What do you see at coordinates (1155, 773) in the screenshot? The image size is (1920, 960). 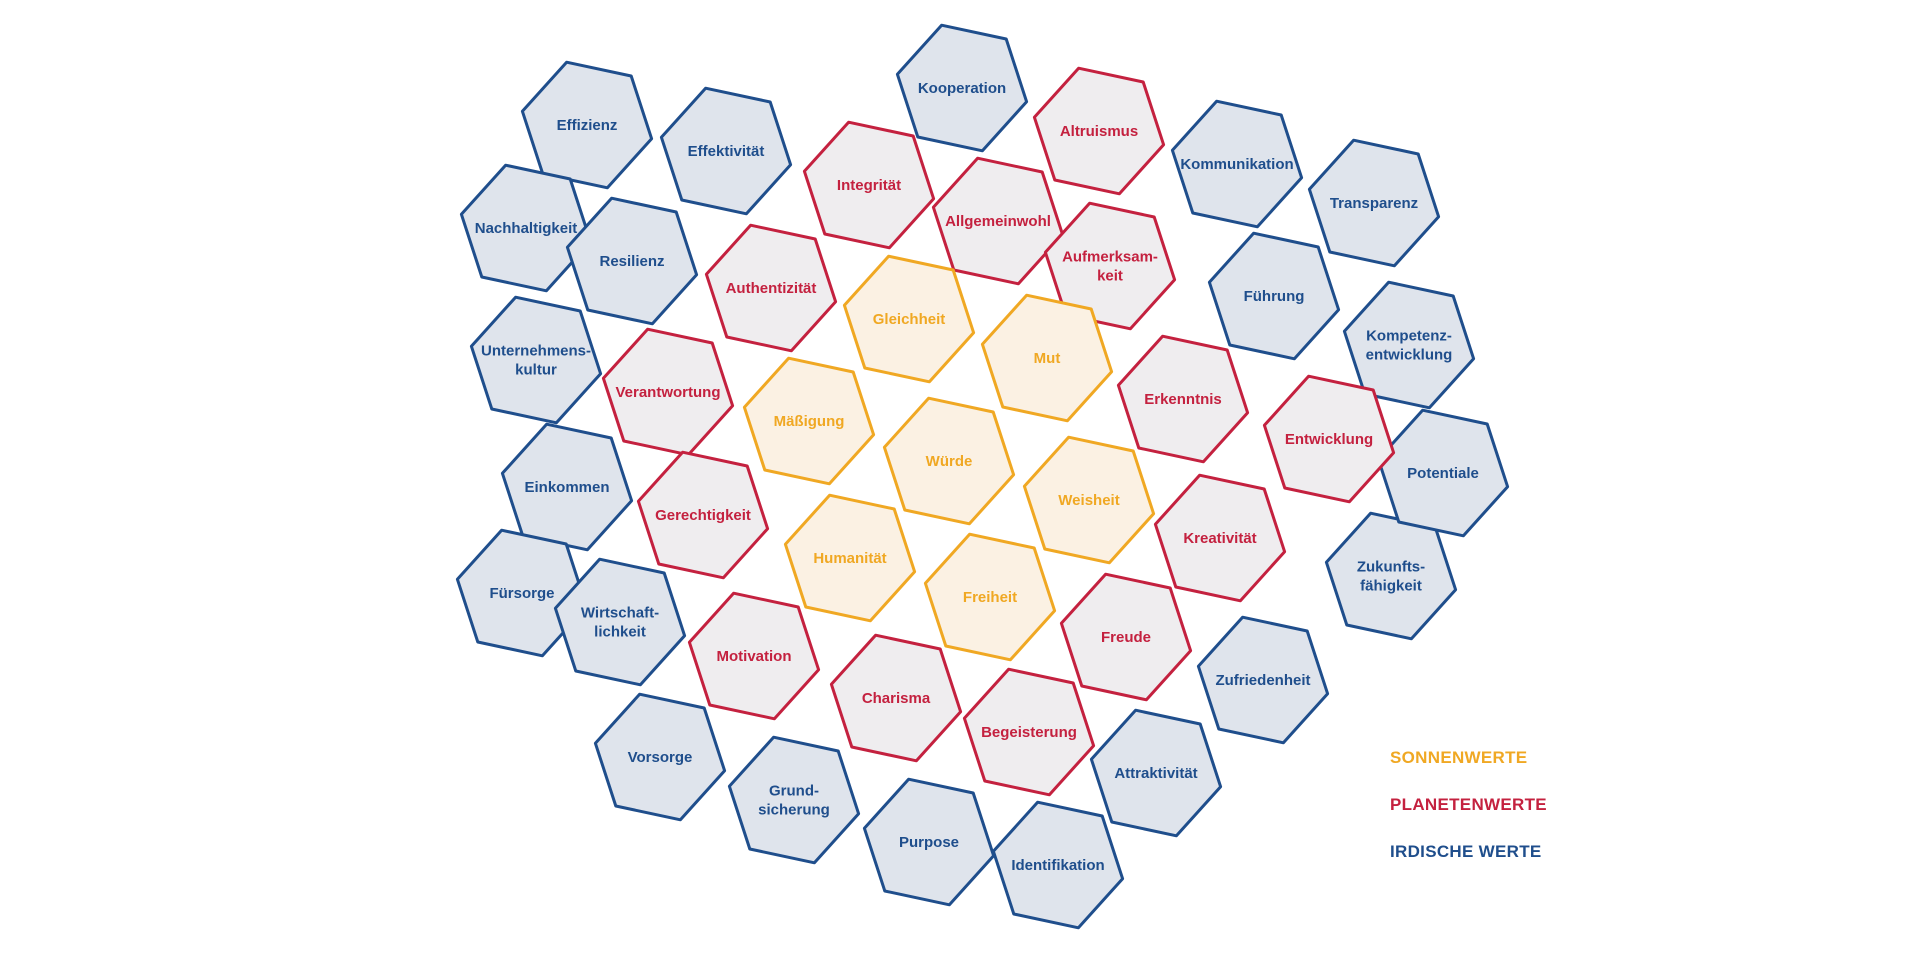 I see `hexagon-label: Attraktivität` at bounding box center [1155, 773].